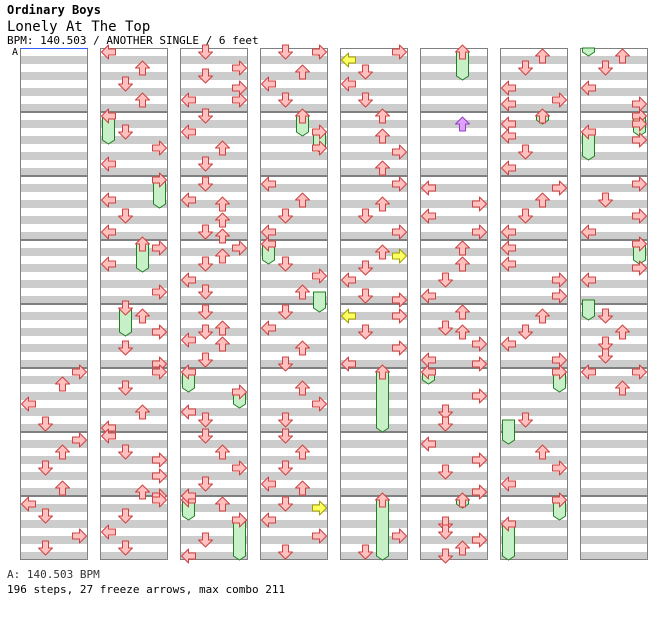  What do you see at coordinates (54, 10) in the screenshot?
I see `artist-name: Ordinary Boys` at bounding box center [54, 10].